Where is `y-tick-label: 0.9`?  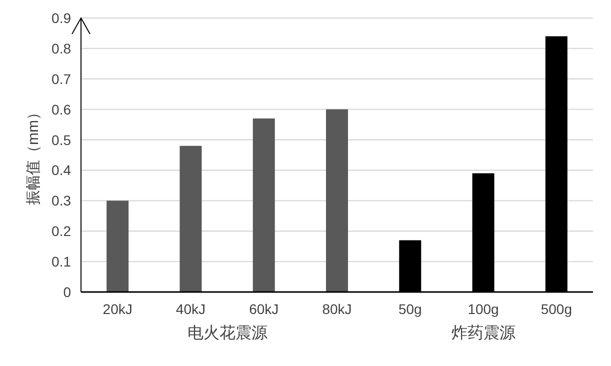
y-tick-label: 0.9 is located at coordinates (62, 18).